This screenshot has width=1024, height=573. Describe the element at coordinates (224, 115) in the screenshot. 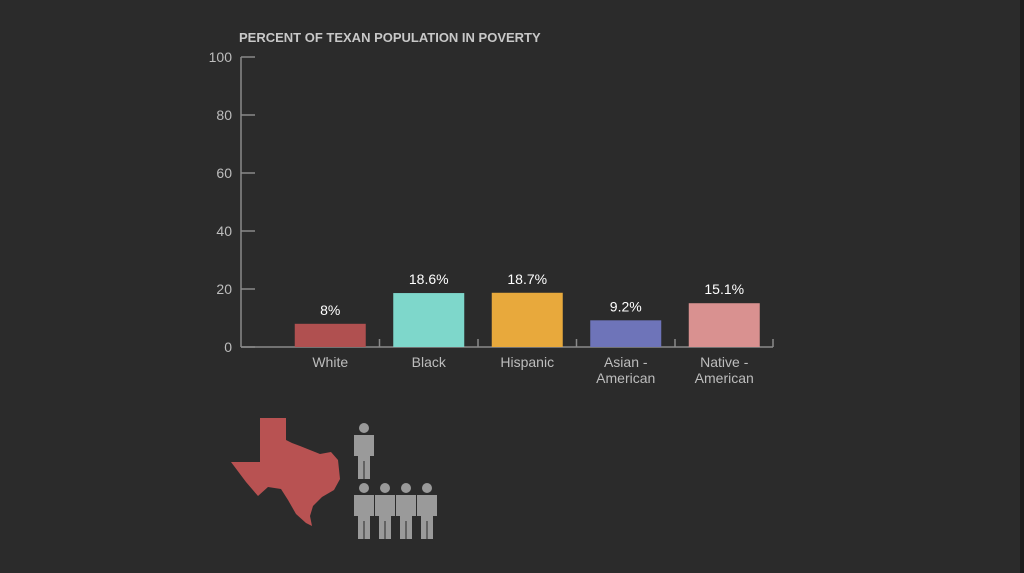

I see `y-tick-label: 80` at that location.